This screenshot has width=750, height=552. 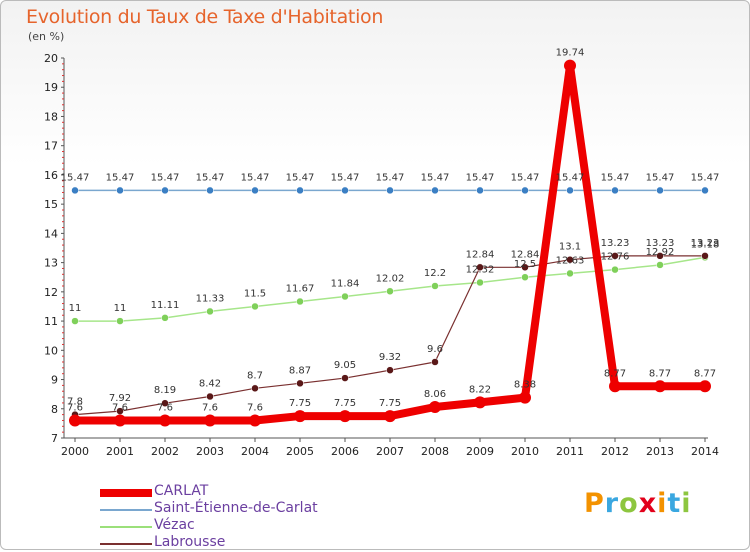 I want to click on data-label: 11.84, so click(x=345, y=284).